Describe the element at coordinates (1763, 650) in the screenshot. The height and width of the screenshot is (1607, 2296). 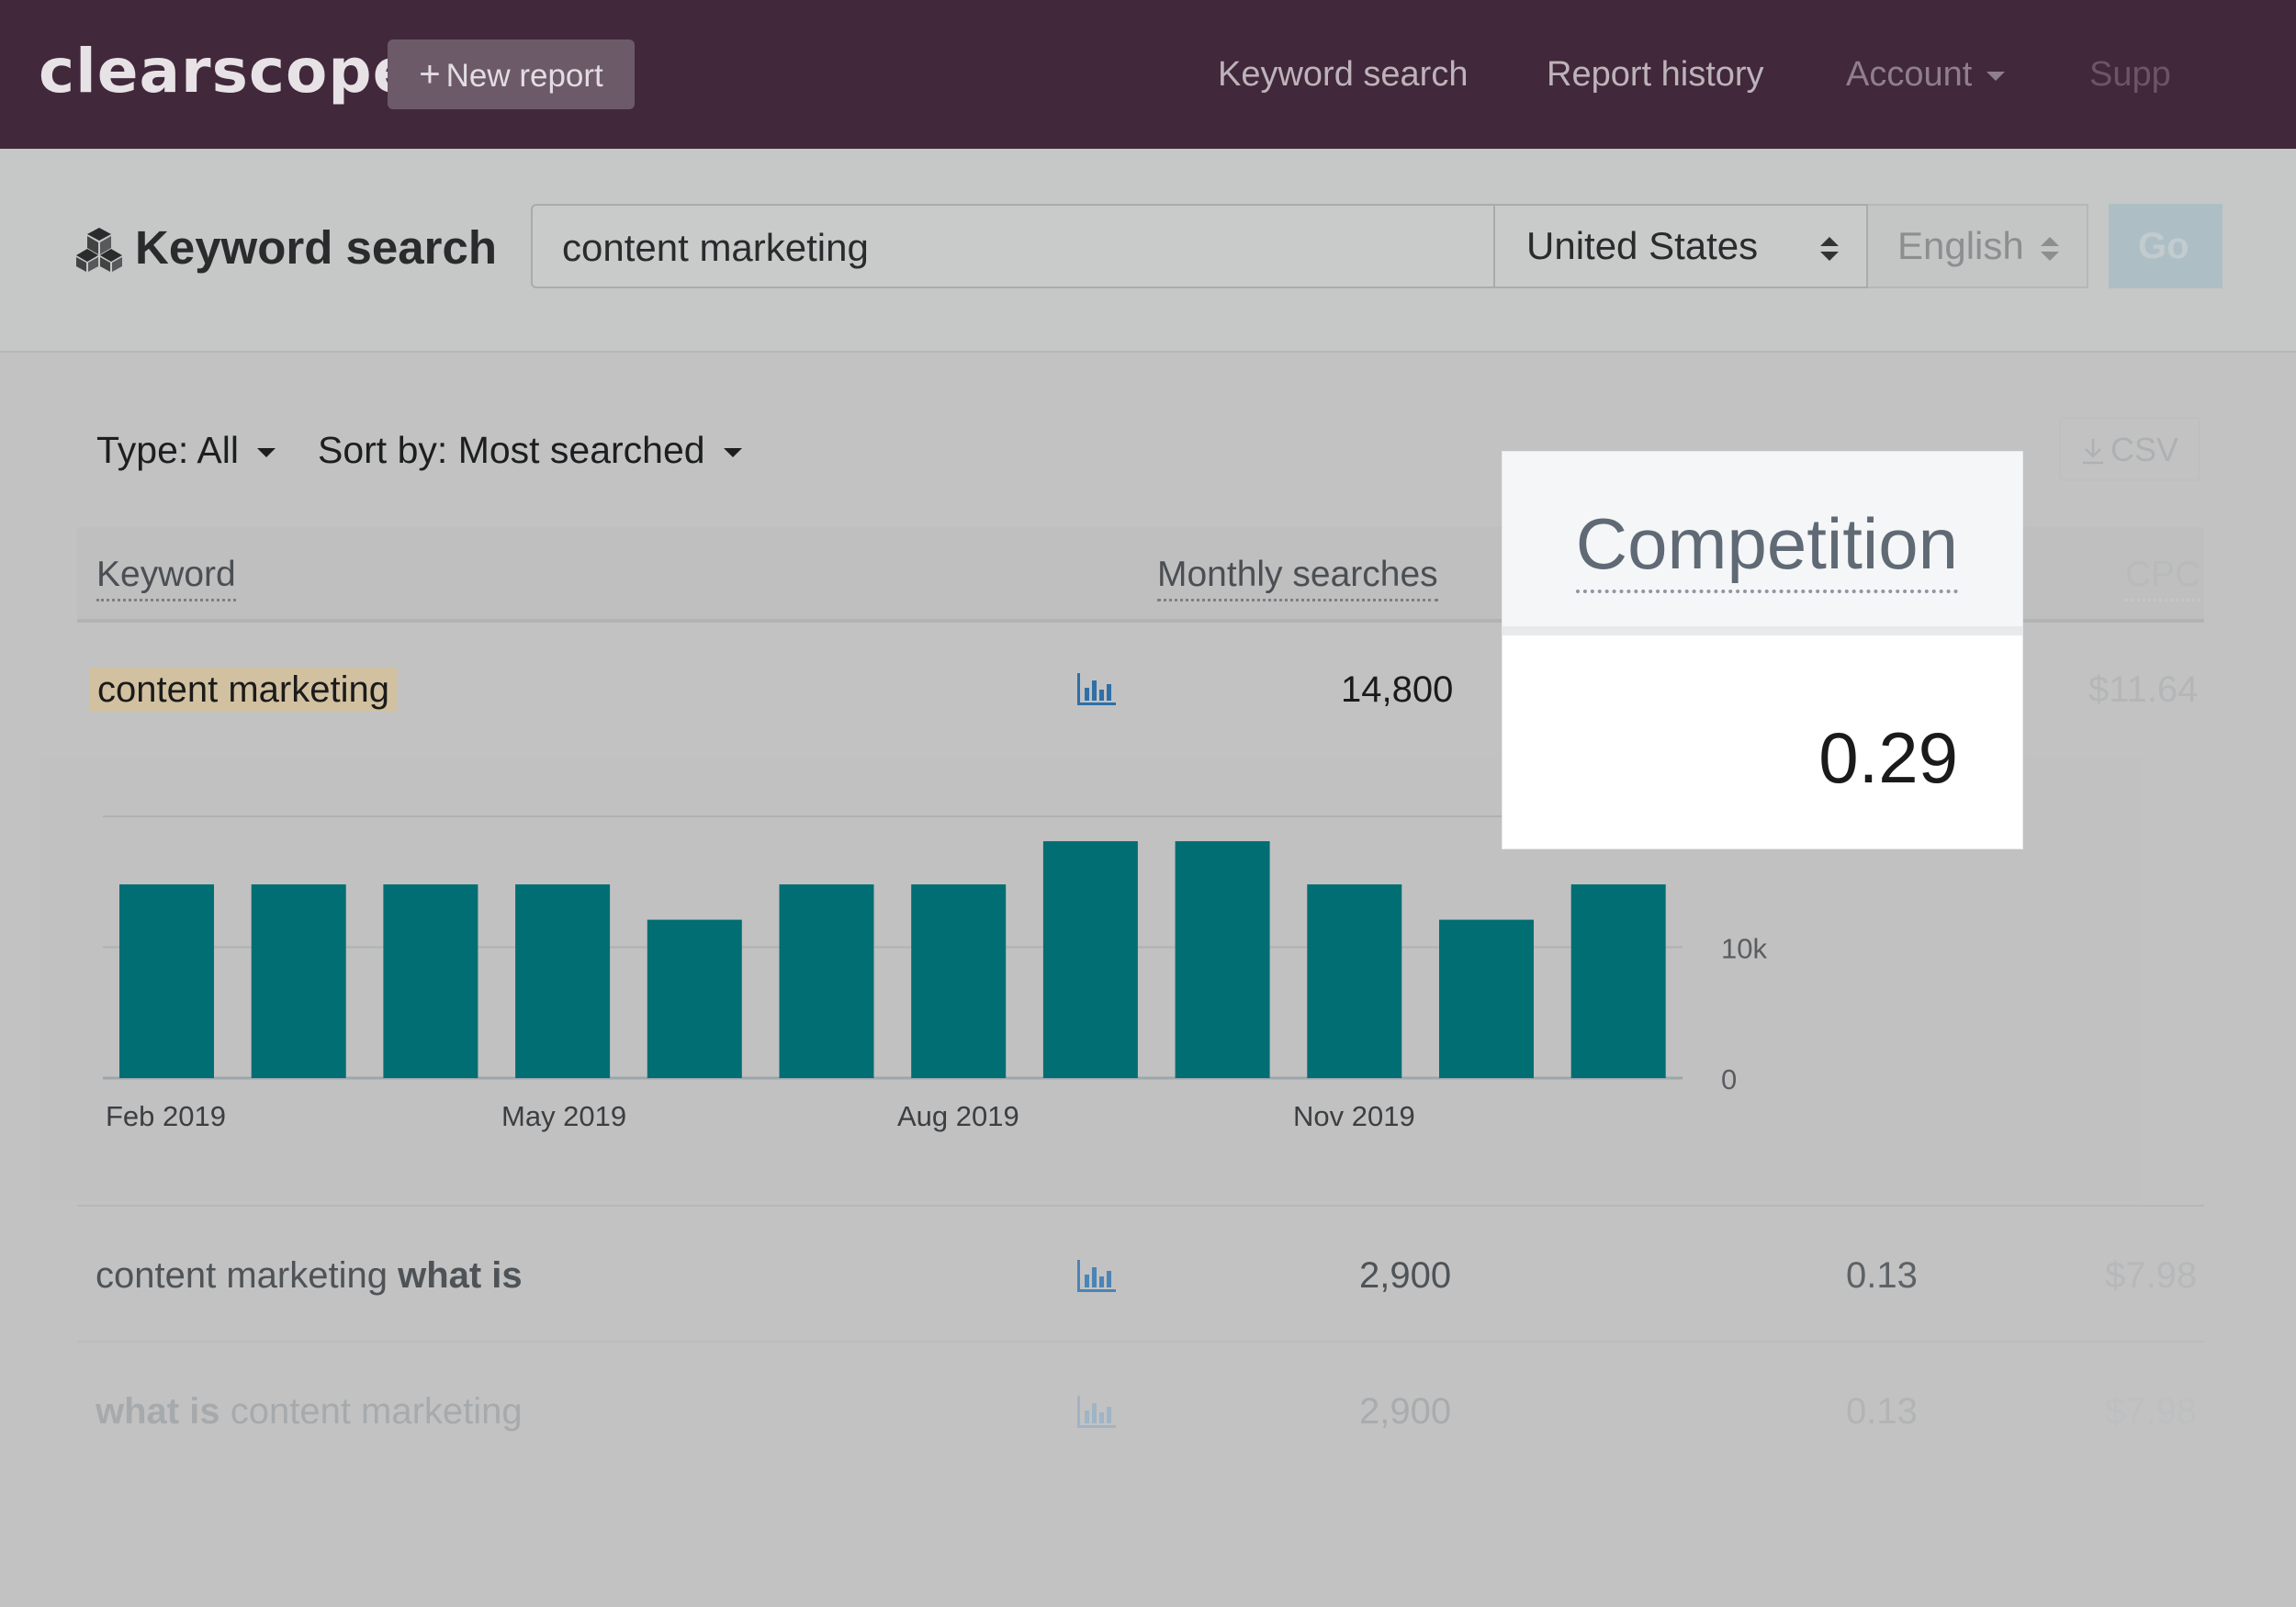
I see `competition-spotlight-card: Competition 0.29` at that location.